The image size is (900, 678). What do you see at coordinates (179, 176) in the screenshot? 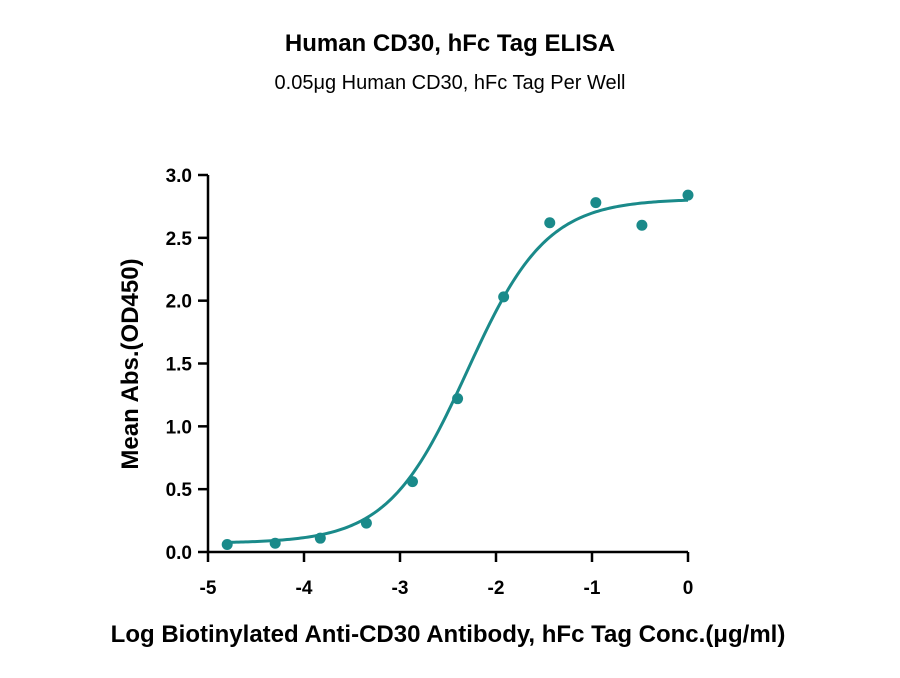
I see `y-tick-label: 3.0` at bounding box center [179, 176].